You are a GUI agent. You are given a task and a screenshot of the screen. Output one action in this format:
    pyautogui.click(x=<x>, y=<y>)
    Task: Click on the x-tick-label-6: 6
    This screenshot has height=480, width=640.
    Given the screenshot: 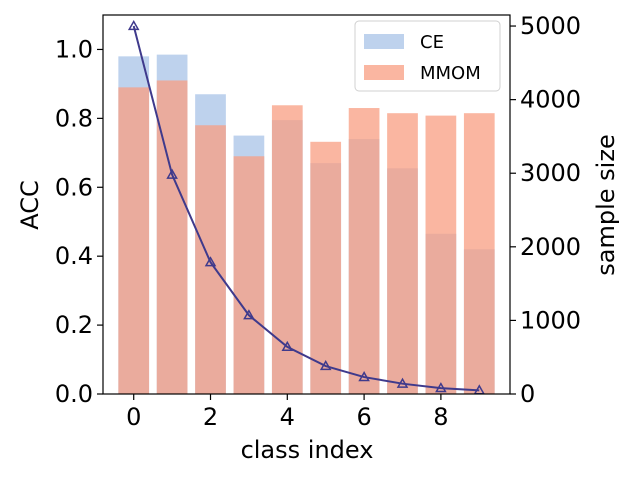 What is the action you would take?
    pyautogui.click(x=363, y=417)
    